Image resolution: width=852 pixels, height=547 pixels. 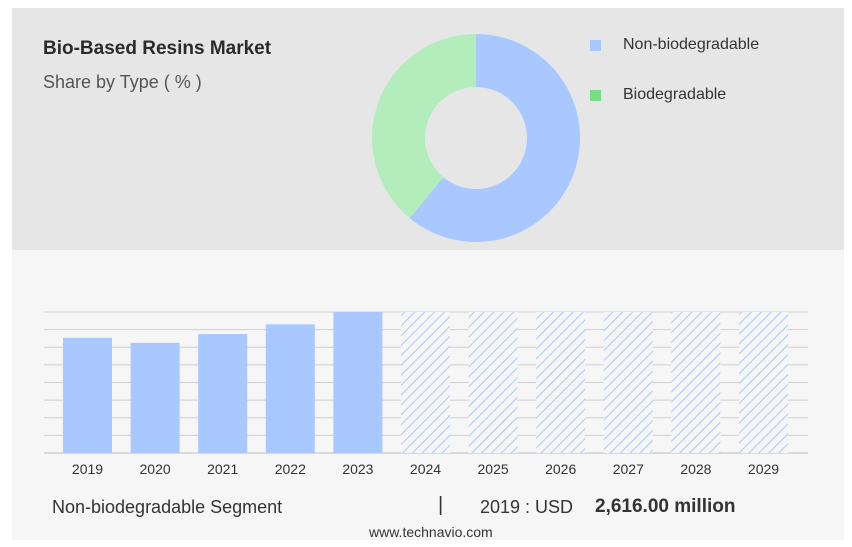 I want to click on donut-chart, so click(x=476, y=138).